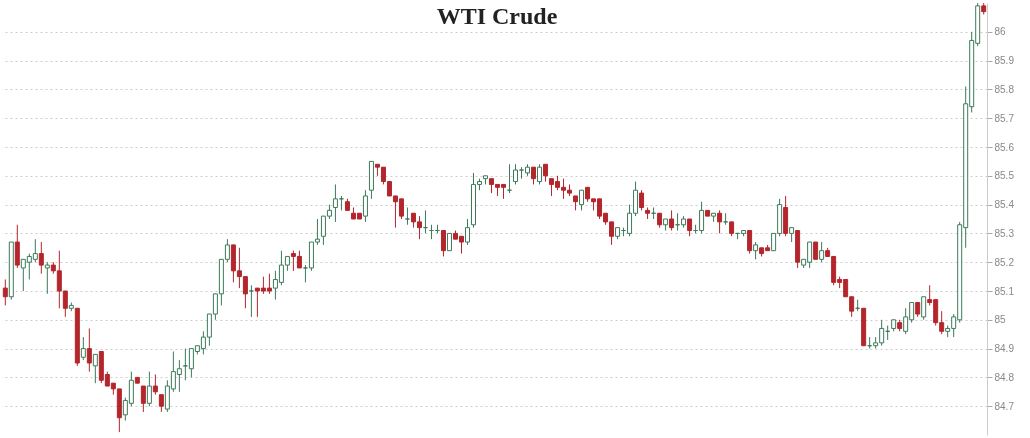 The image size is (1030, 438). Describe the element at coordinates (1004, 377) in the screenshot. I see `y-tick-label: 84.8` at that location.